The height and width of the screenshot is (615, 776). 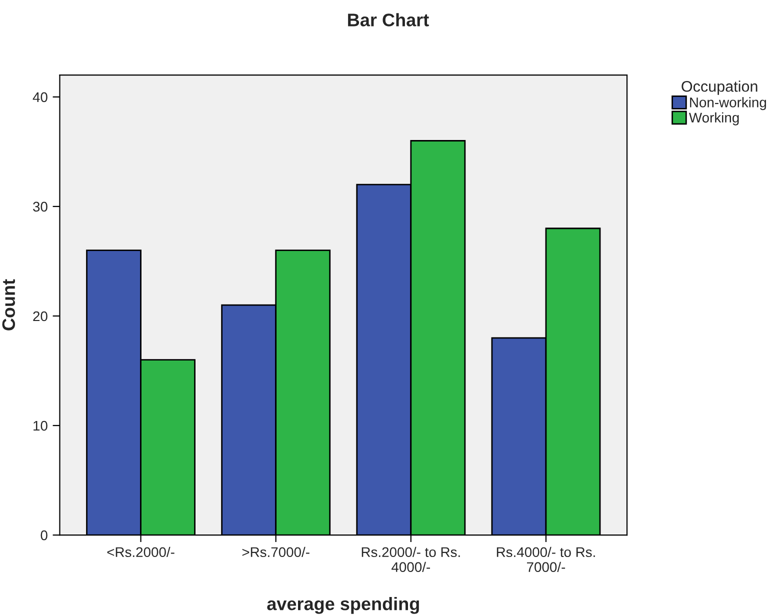 What do you see at coordinates (276, 552) in the screenshot?
I see `x-tick-label: >Rs.7000/-` at bounding box center [276, 552].